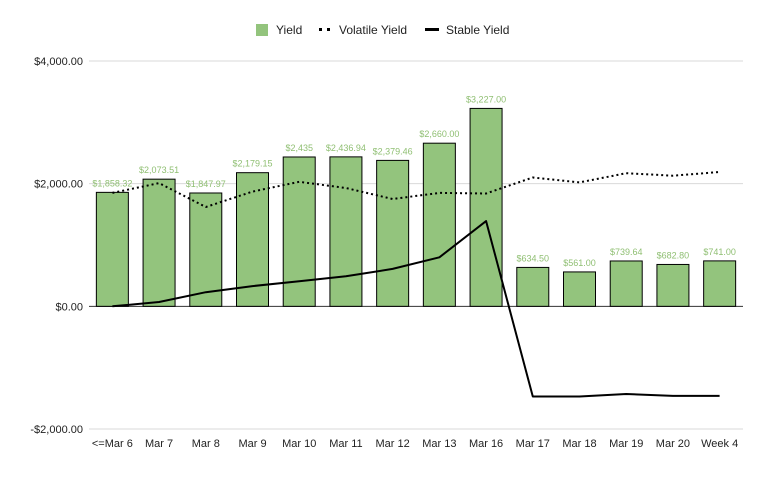 This screenshot has height=479, width=767. What do you see at coordinates (58, 62) in the screenshot?
I see `y-tick-label: $4,000.00` at bounding box center [58, 62].